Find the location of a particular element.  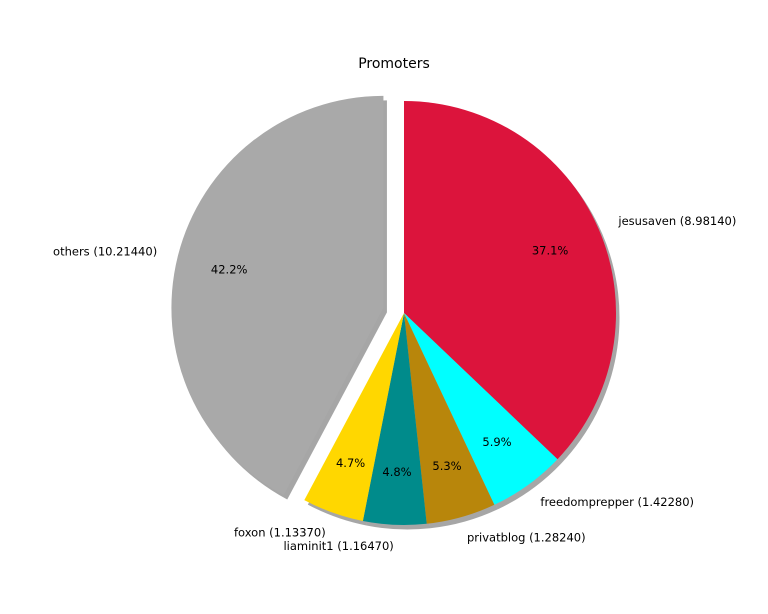

slice-percent-privatblog: 5.3% is located at coordinates (446, 466).